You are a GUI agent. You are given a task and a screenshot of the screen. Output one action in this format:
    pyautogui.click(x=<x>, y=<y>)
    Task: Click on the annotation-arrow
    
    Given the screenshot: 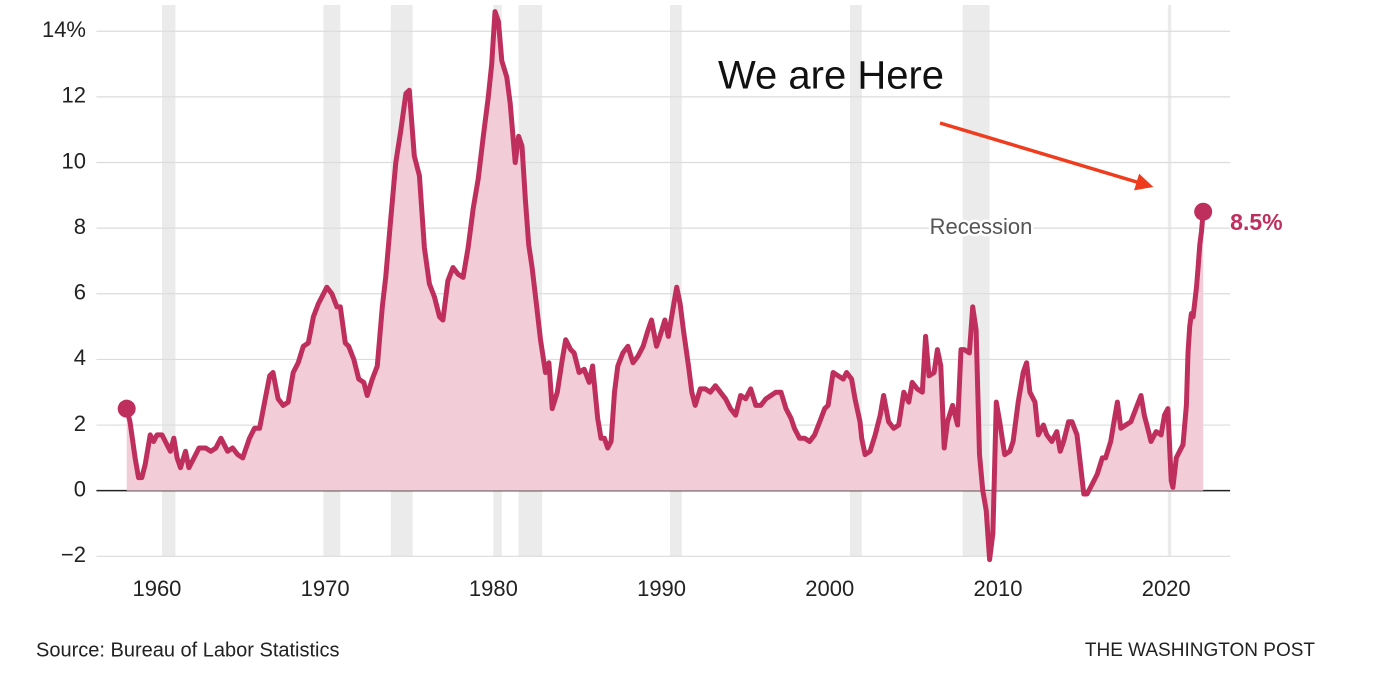 What is the action you would take?
    pyautogui.click(x=1046, y=156)
    